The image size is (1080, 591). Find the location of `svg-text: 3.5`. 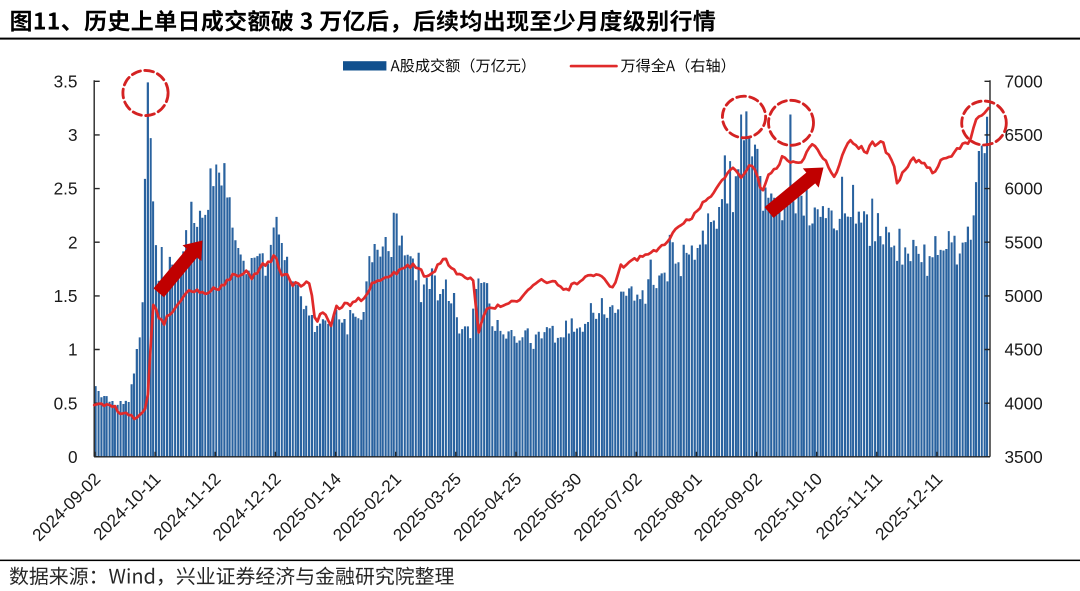

svg-text: 3.5 is located at coordinates (66, 81).